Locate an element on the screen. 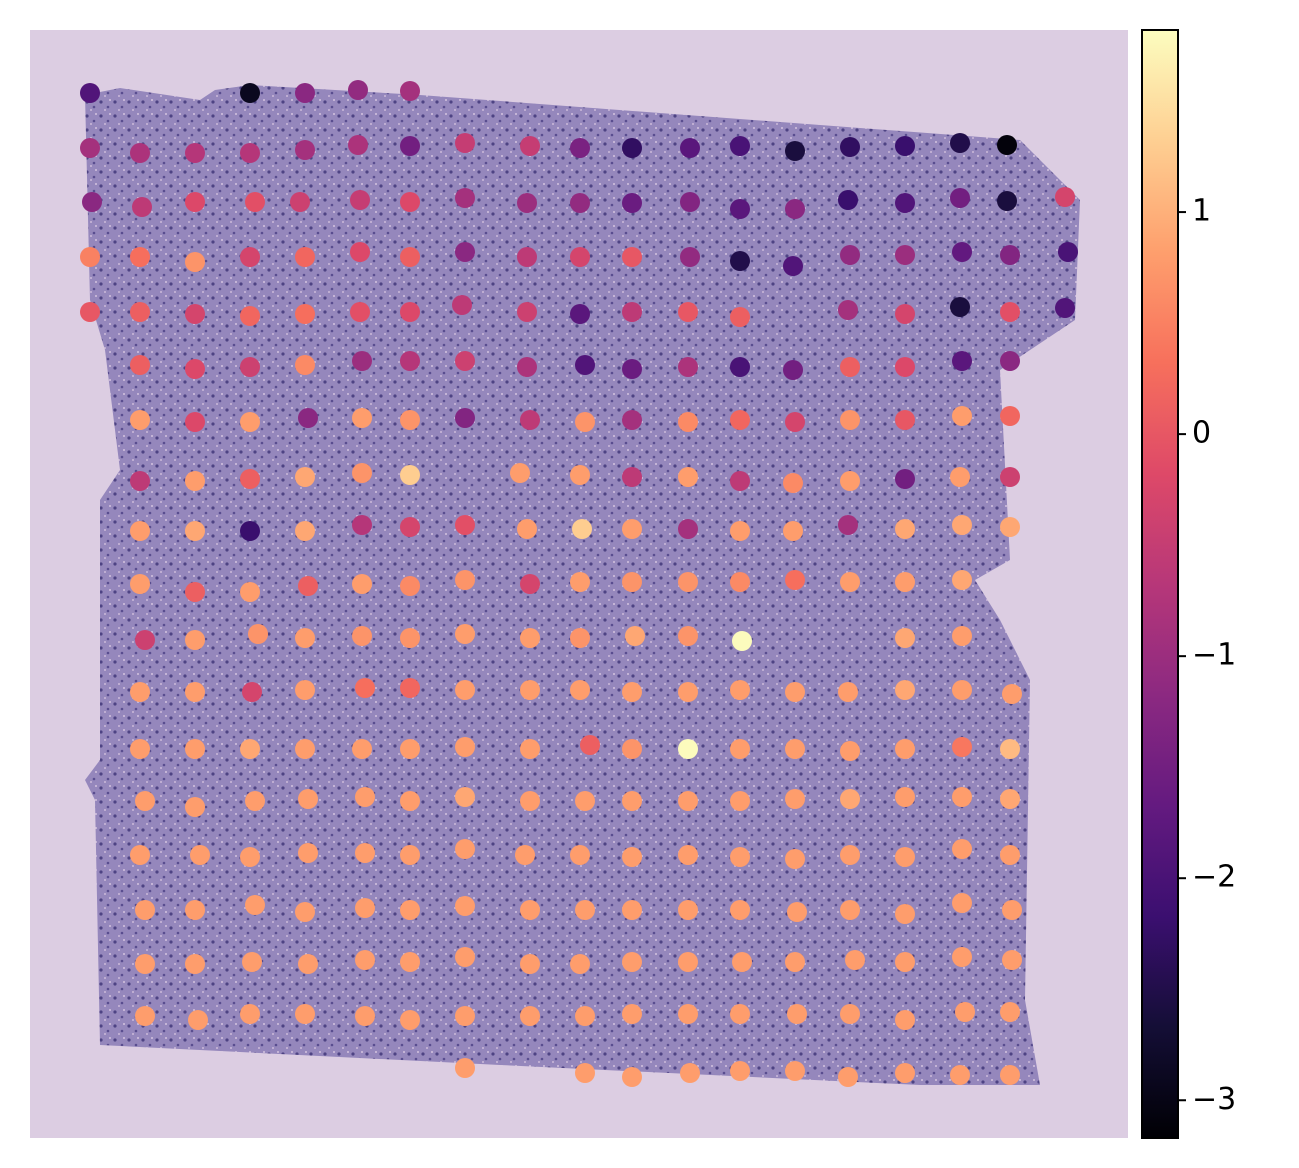  colorbar-tick-label: −2 is located at coordinates (1214, 877).